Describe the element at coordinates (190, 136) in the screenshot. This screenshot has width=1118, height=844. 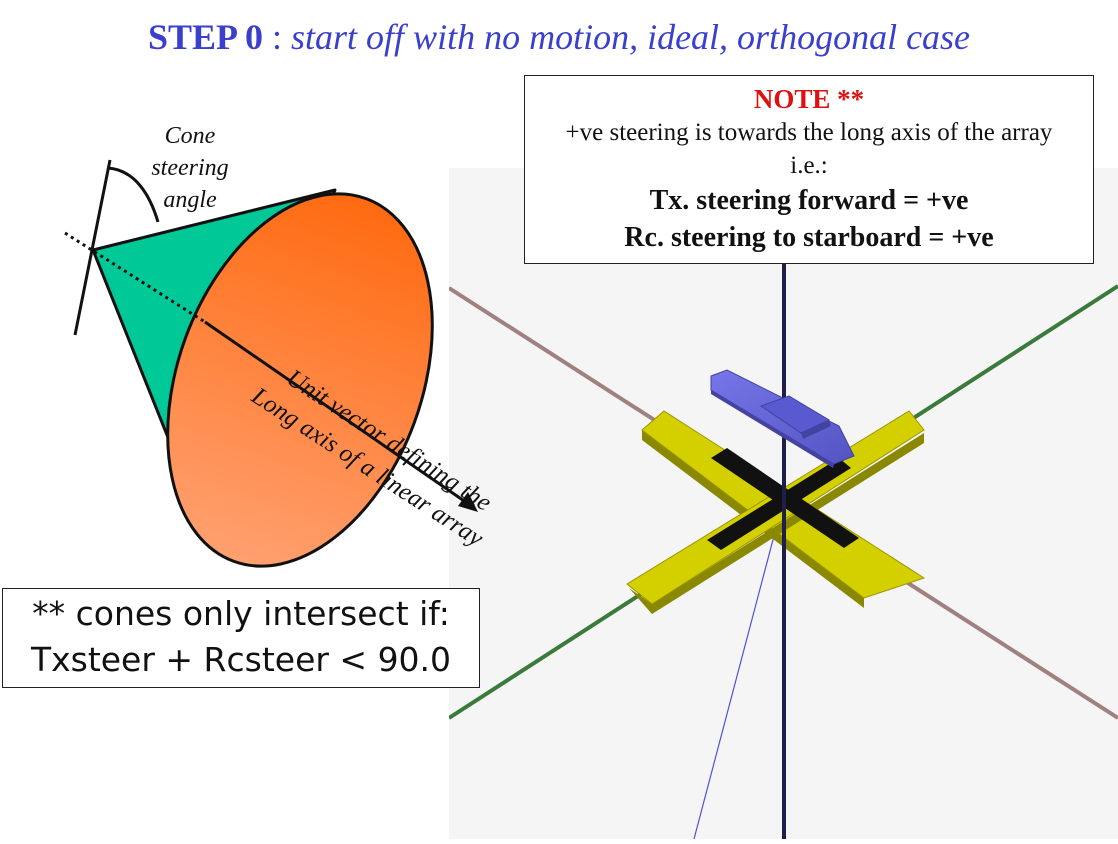
I see `cone-label-line-1: Cone` at that location.